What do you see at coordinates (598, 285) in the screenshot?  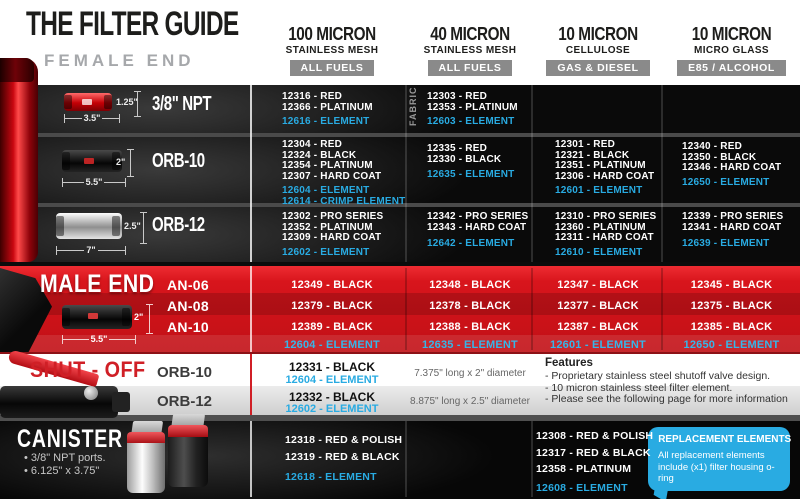 I see `an06-cellulose-part: 12347 - BLACK` at bounding box center [598, 285].